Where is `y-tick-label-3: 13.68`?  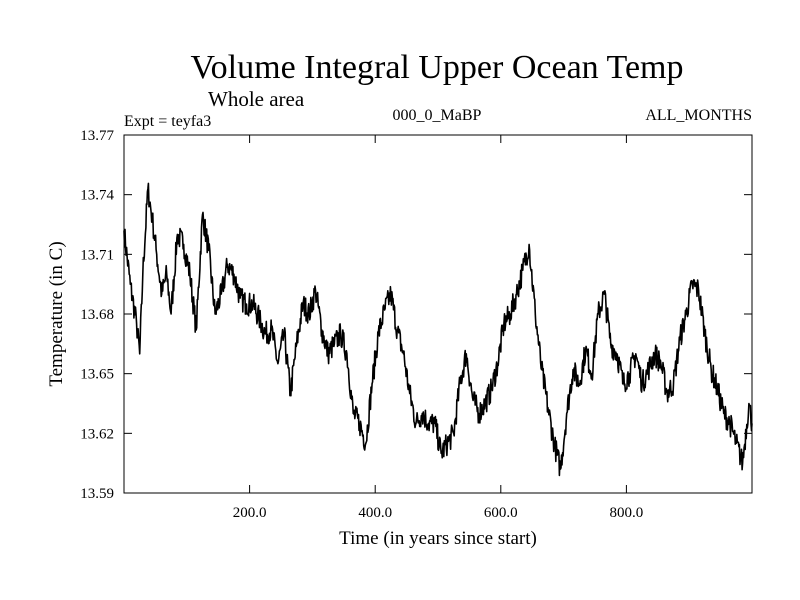
y-tick-label-3: 13.68 is located at coordinates (97, 315).